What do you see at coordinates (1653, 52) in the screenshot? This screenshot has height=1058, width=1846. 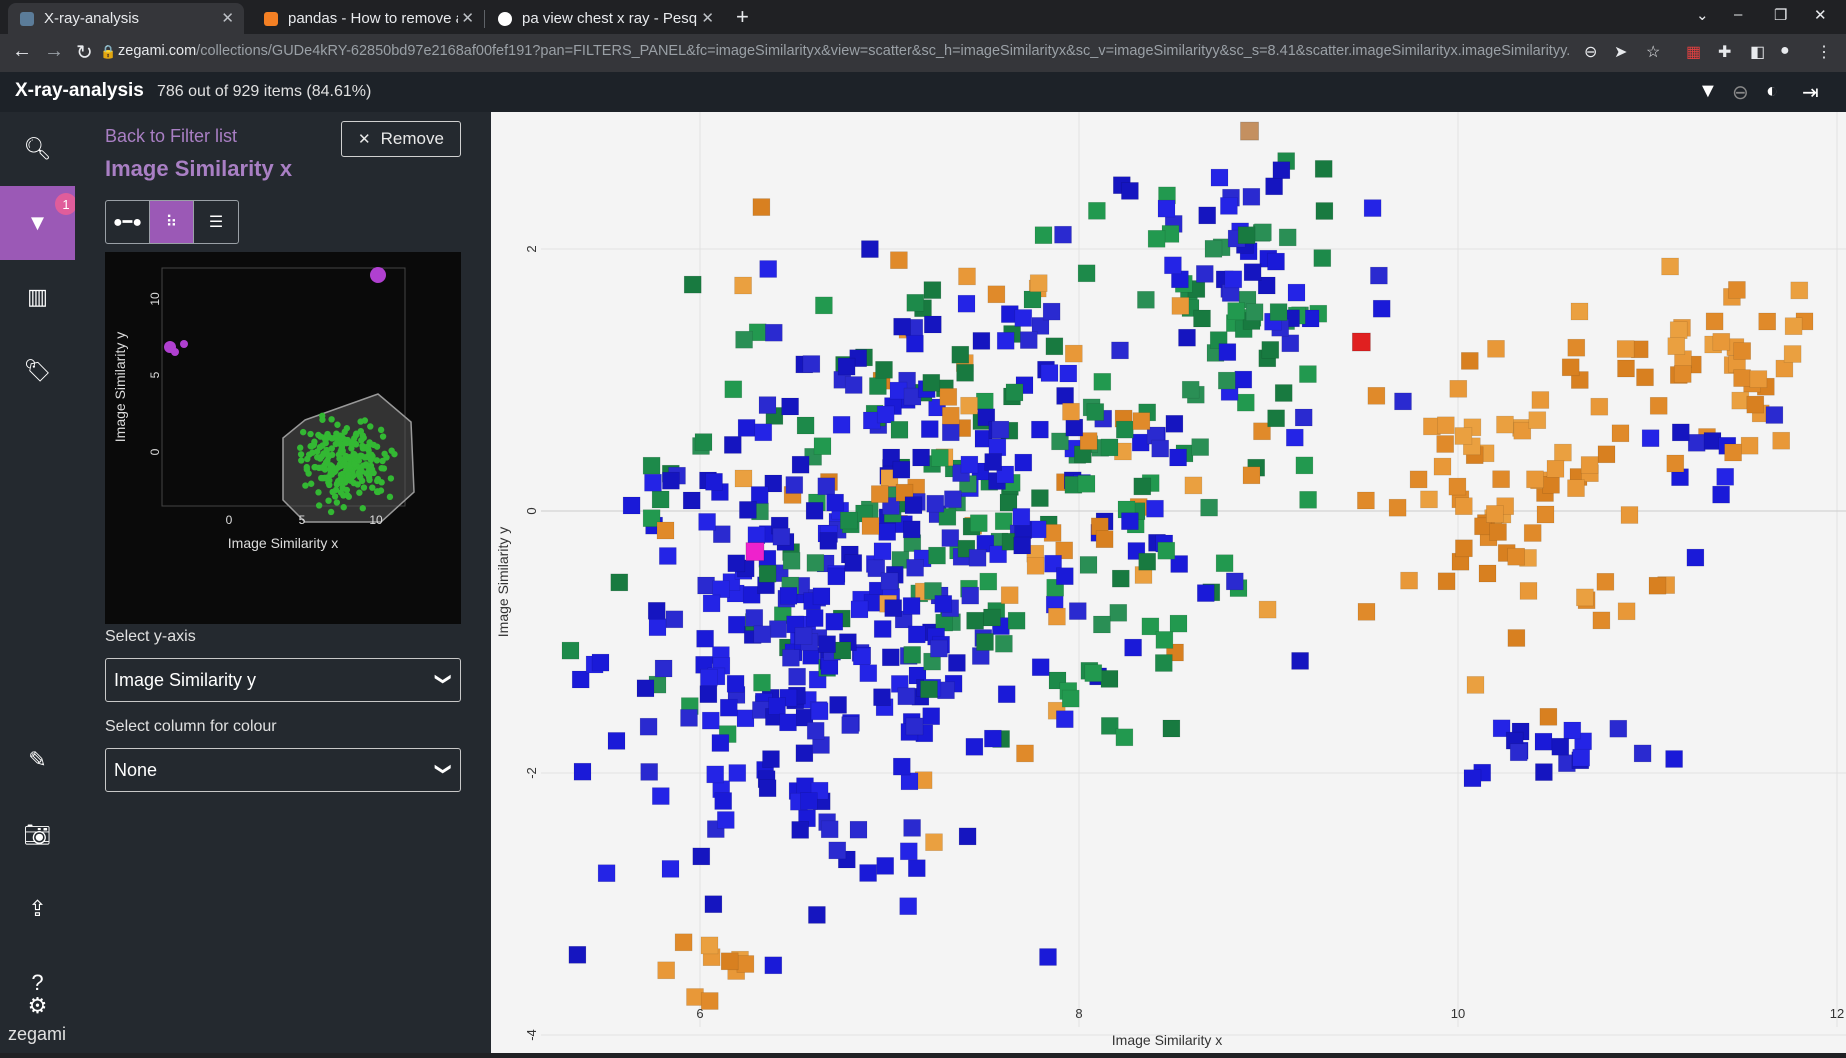 I see `bookmark-star-icon: ☆` at bounding box center [1653, 52].